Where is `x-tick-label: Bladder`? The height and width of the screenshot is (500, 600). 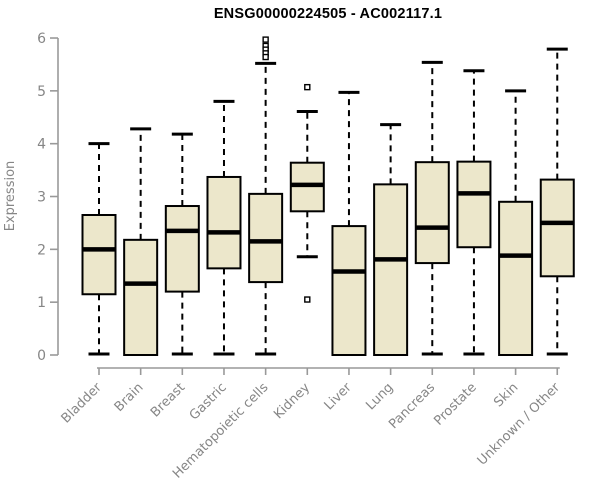 x-tick-label: Bladder is located at coordinates (82, 403).